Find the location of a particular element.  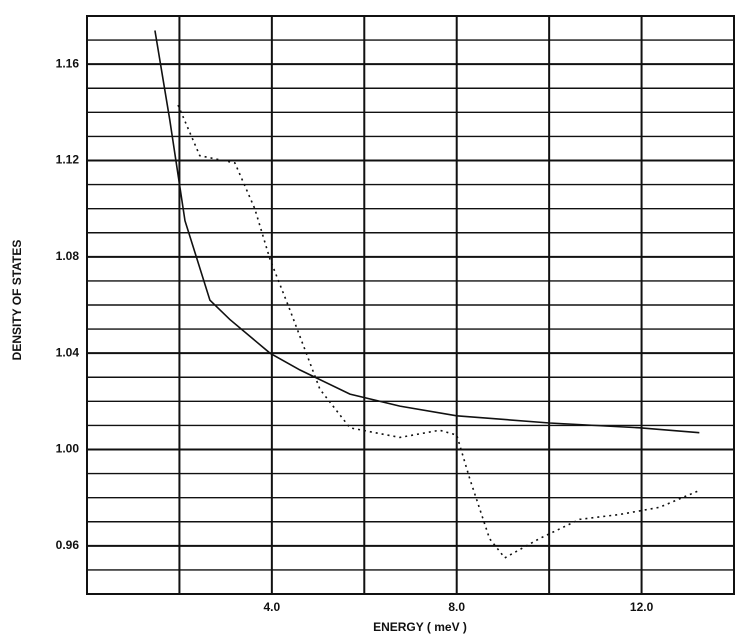

x-axis-label: ENERGY ( meV ) is located at coordinates (420, 627).